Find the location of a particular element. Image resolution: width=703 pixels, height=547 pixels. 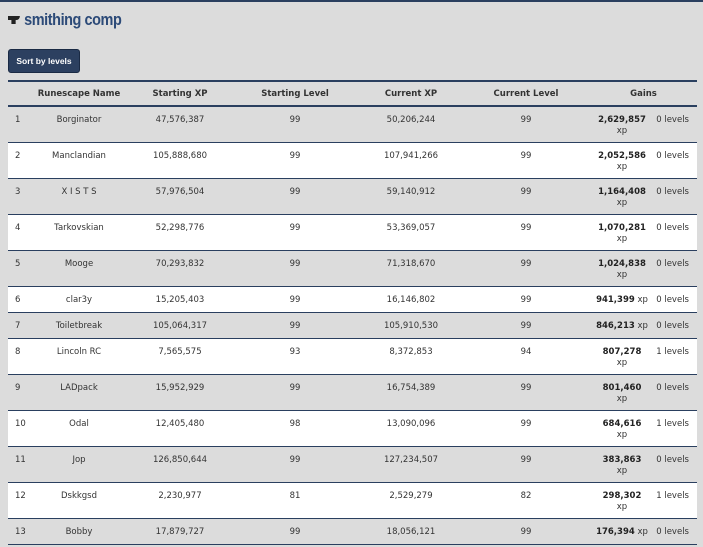

gain-xp-value: 1,164,408 is located at coordinates (622, 191).